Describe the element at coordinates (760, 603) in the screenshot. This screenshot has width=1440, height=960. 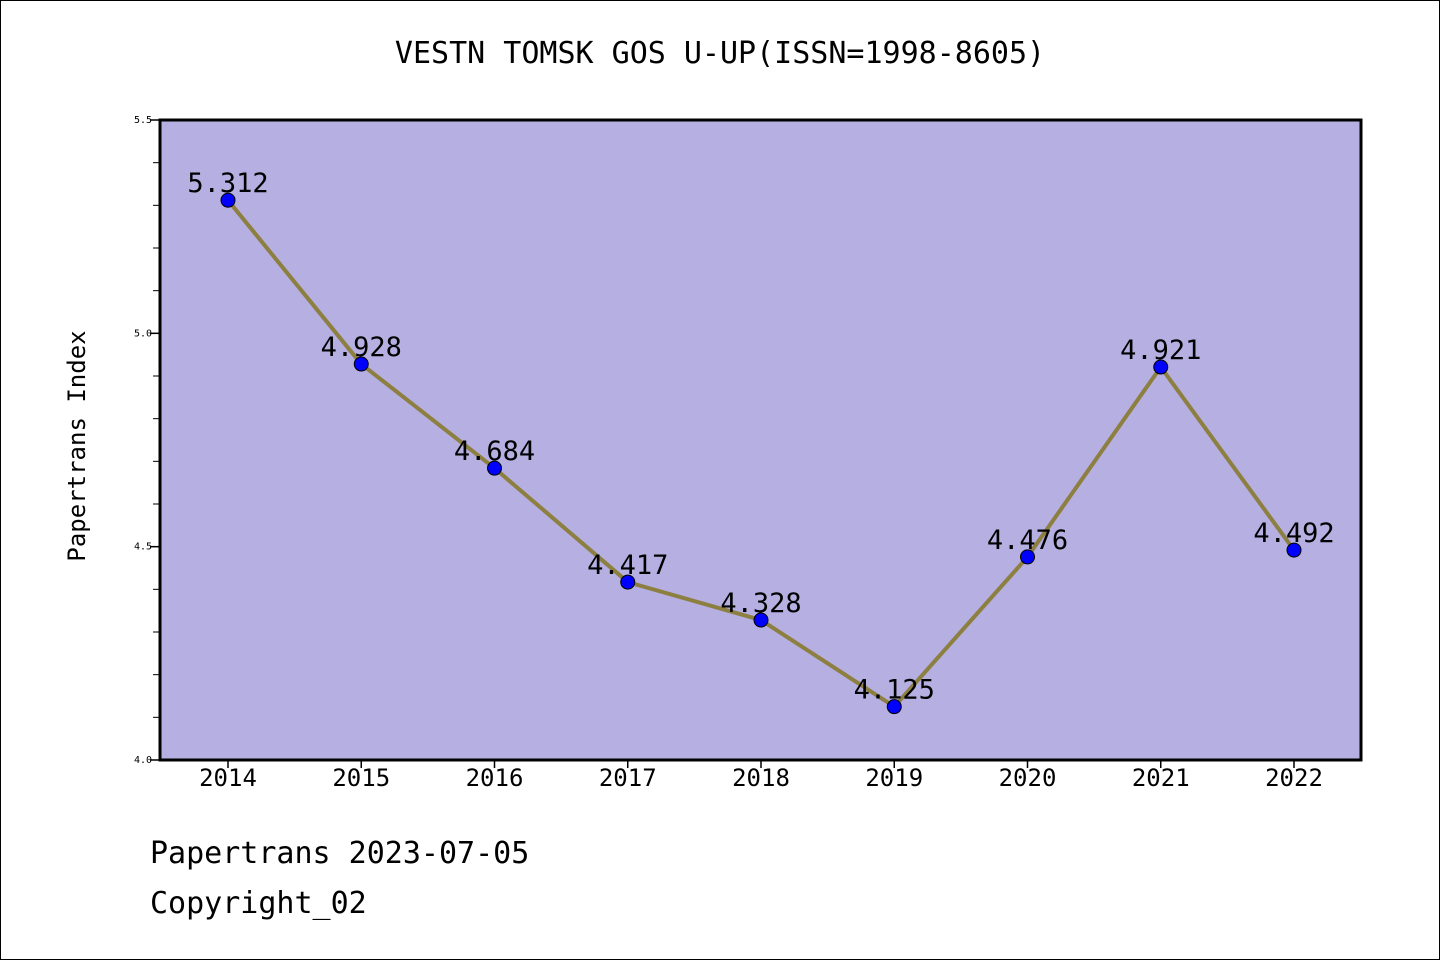
I see `data-label: 4.328` at that location.